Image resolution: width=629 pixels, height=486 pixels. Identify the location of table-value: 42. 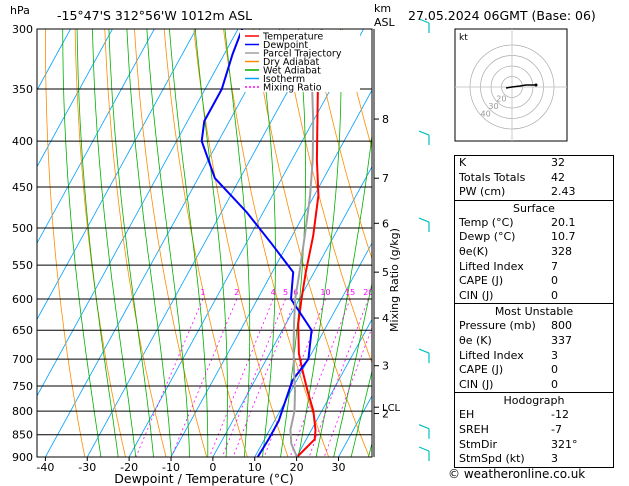
(558, 177).